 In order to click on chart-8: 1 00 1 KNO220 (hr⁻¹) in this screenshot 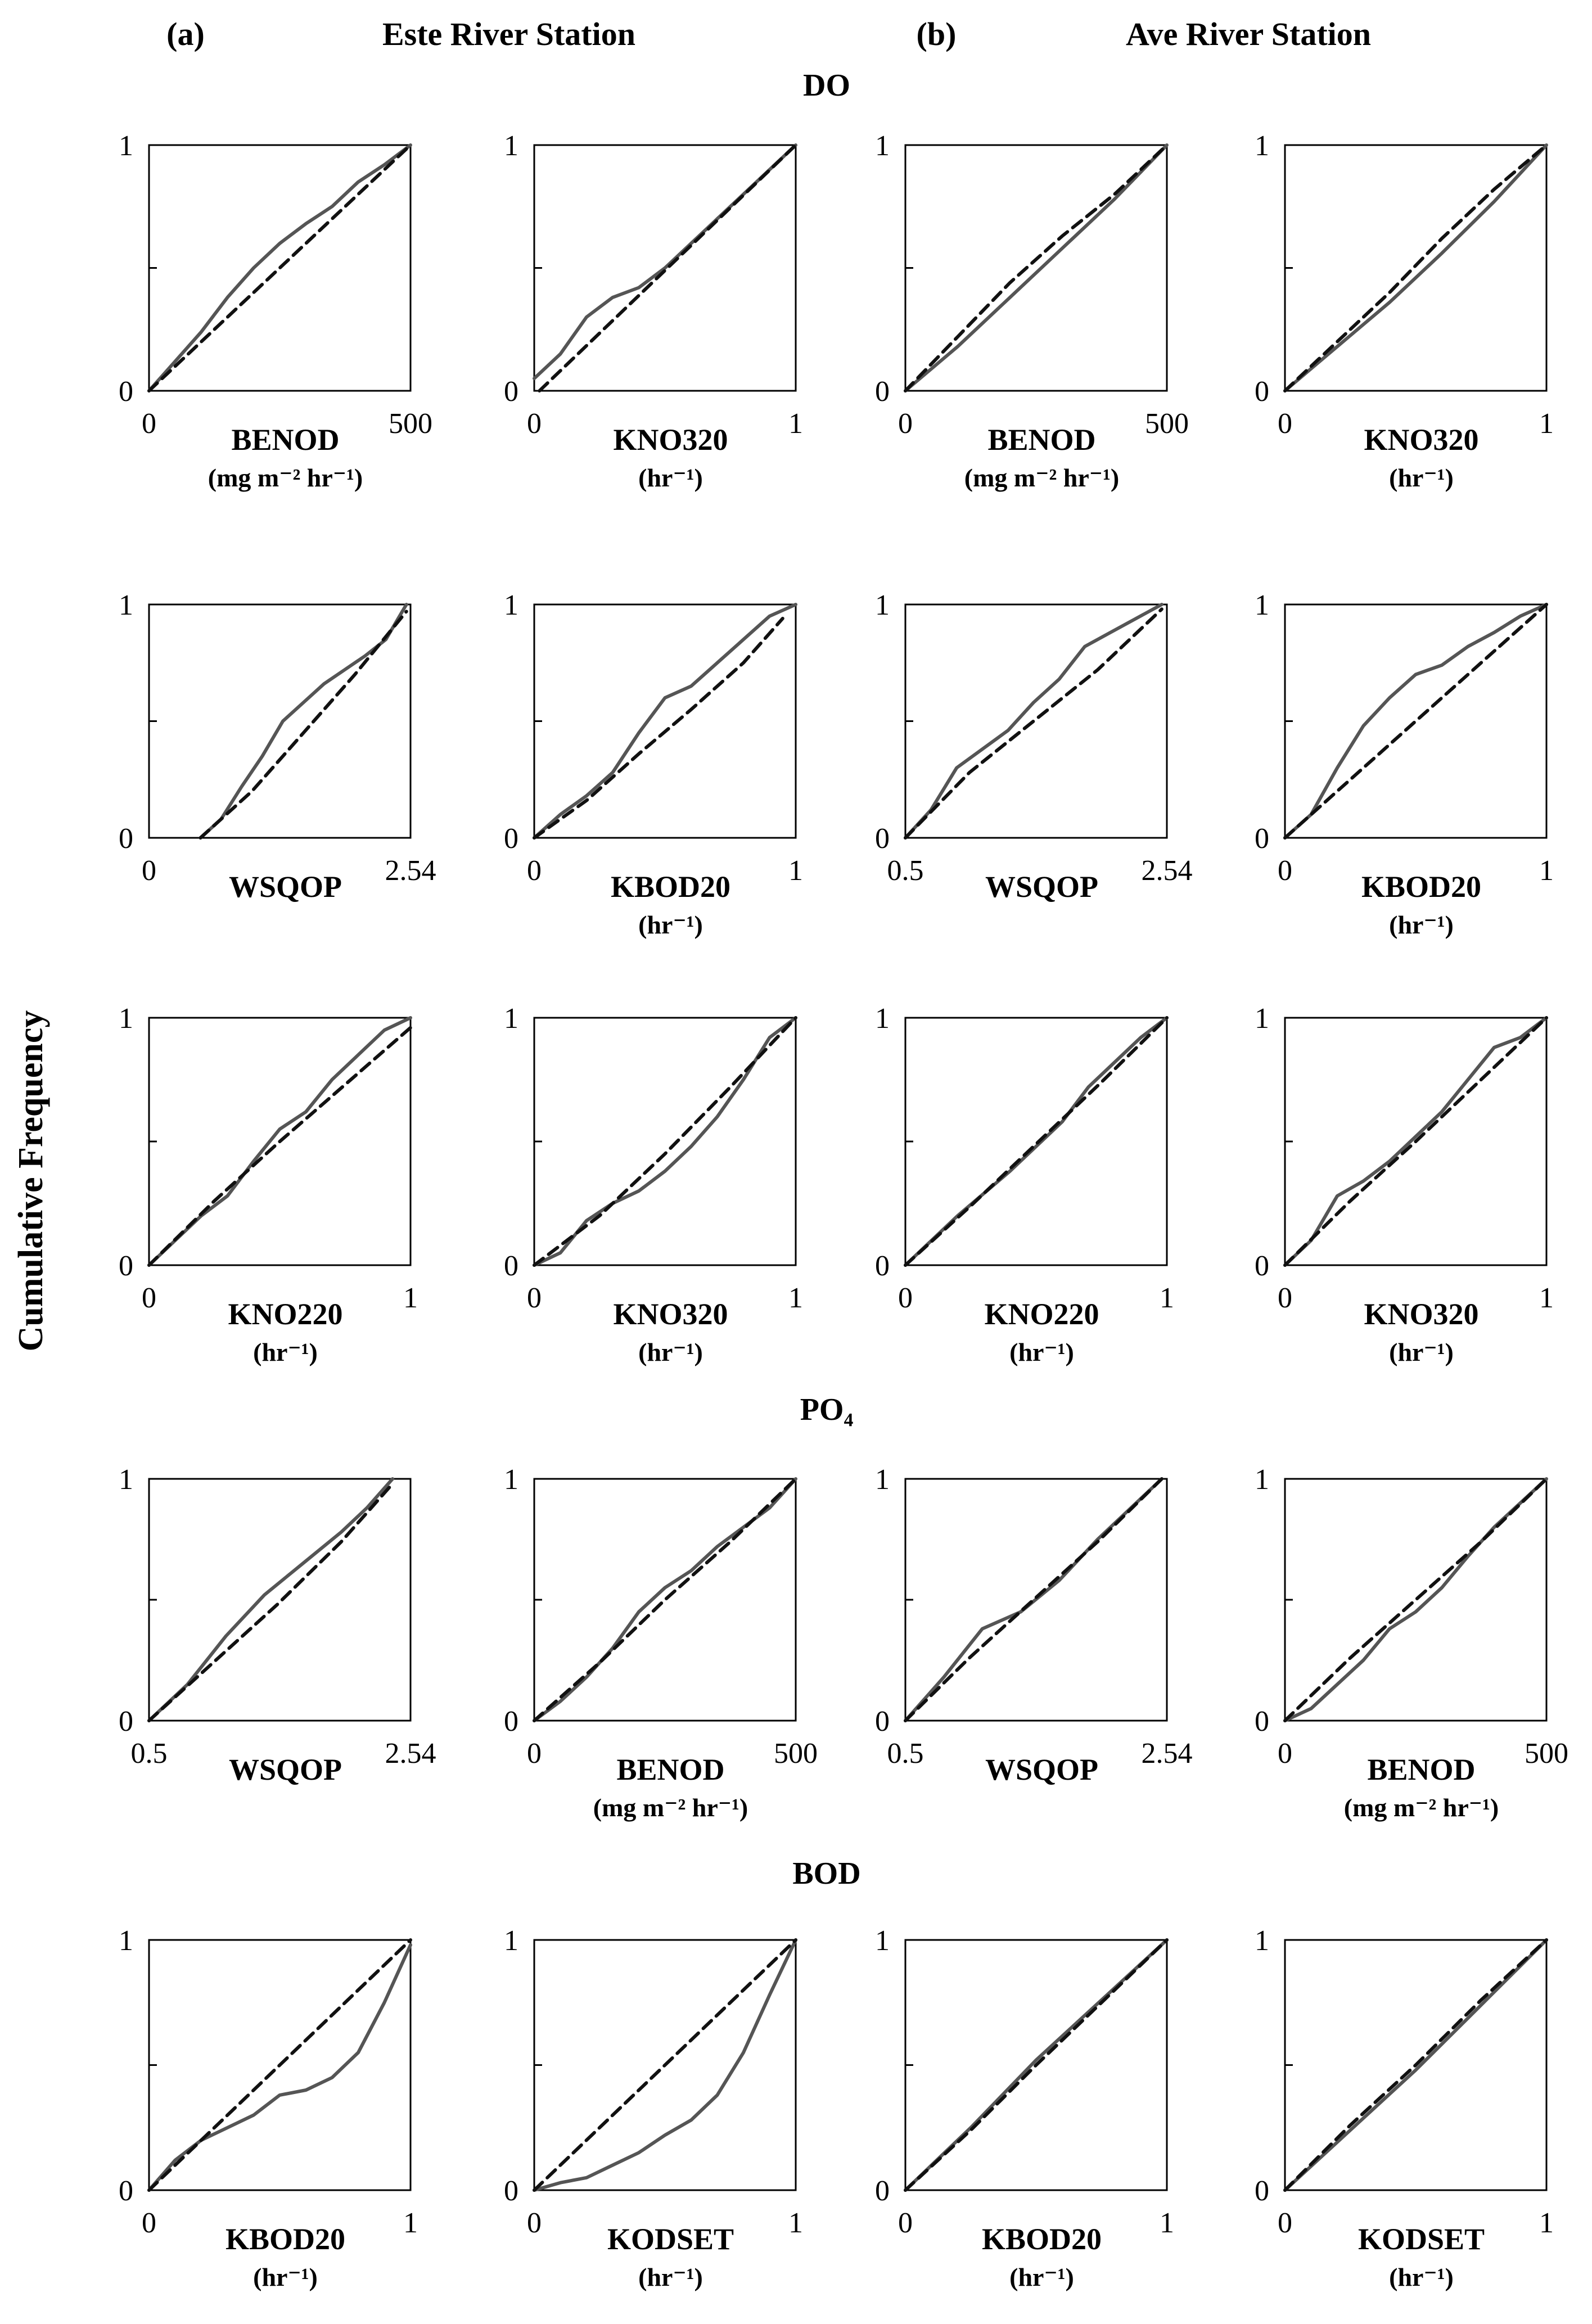, I will do `click(268, 1184)`.